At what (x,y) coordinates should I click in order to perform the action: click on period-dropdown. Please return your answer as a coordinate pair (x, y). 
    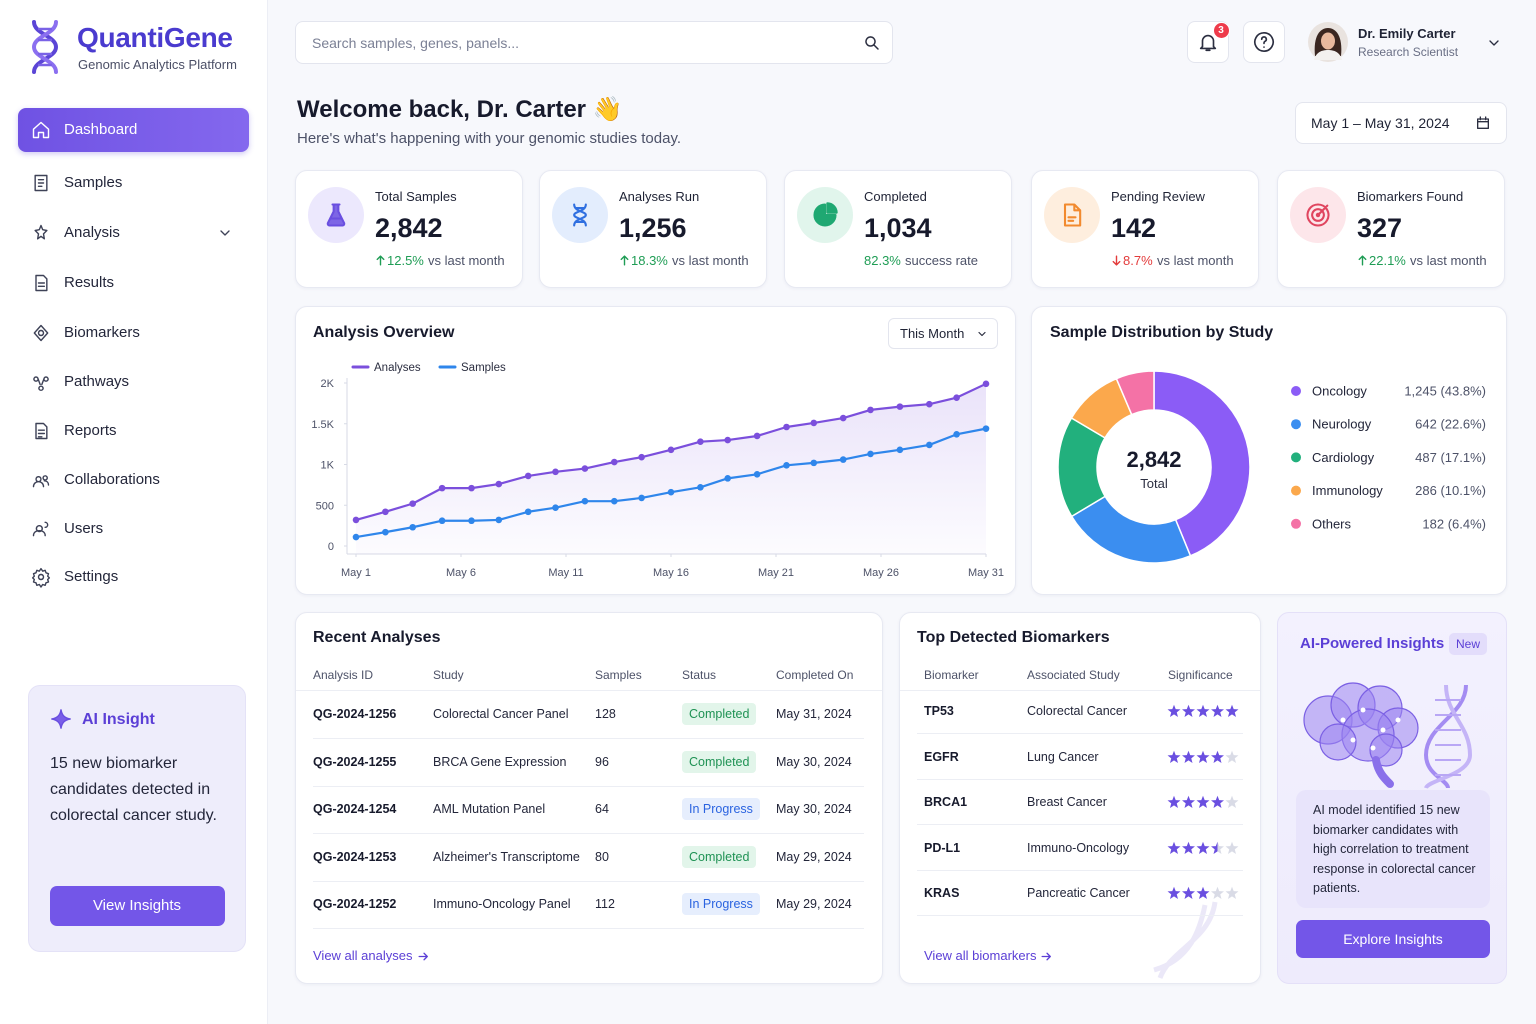
    Looking at the image, I should click on (943, 333).